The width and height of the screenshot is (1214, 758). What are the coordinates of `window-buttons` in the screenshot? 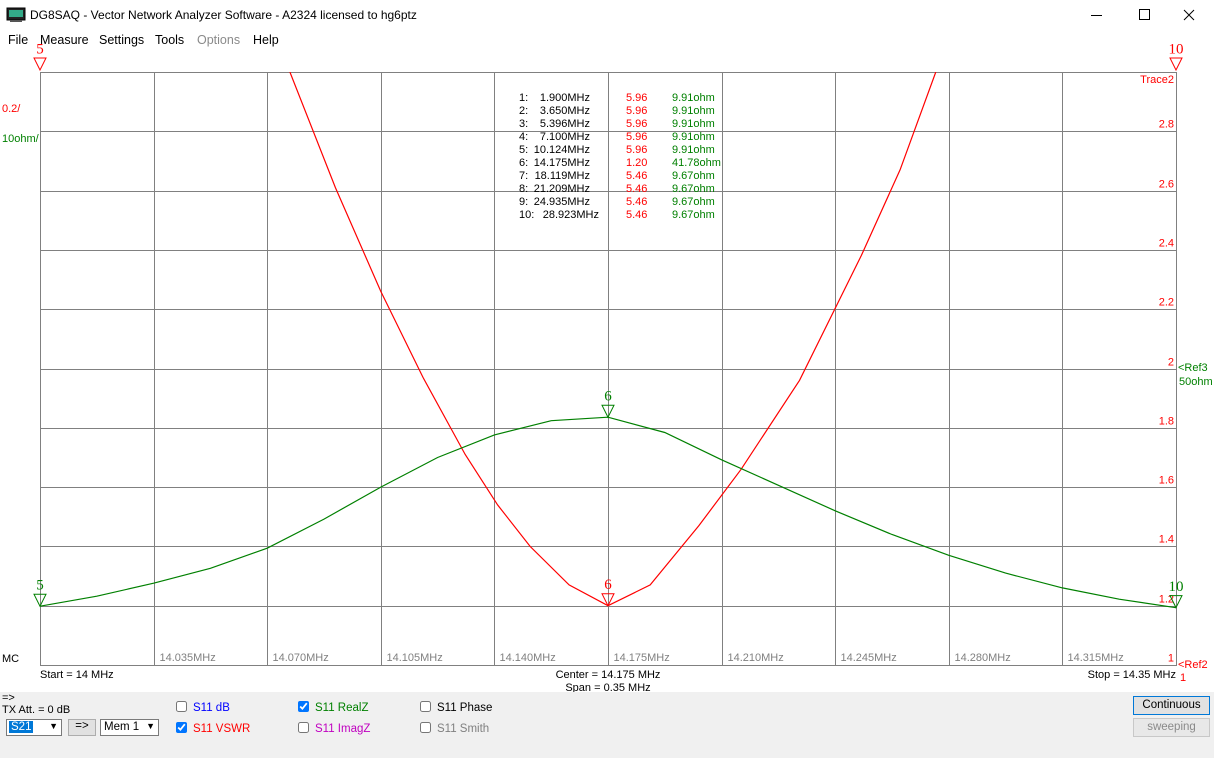 It's located at (1144, 15).